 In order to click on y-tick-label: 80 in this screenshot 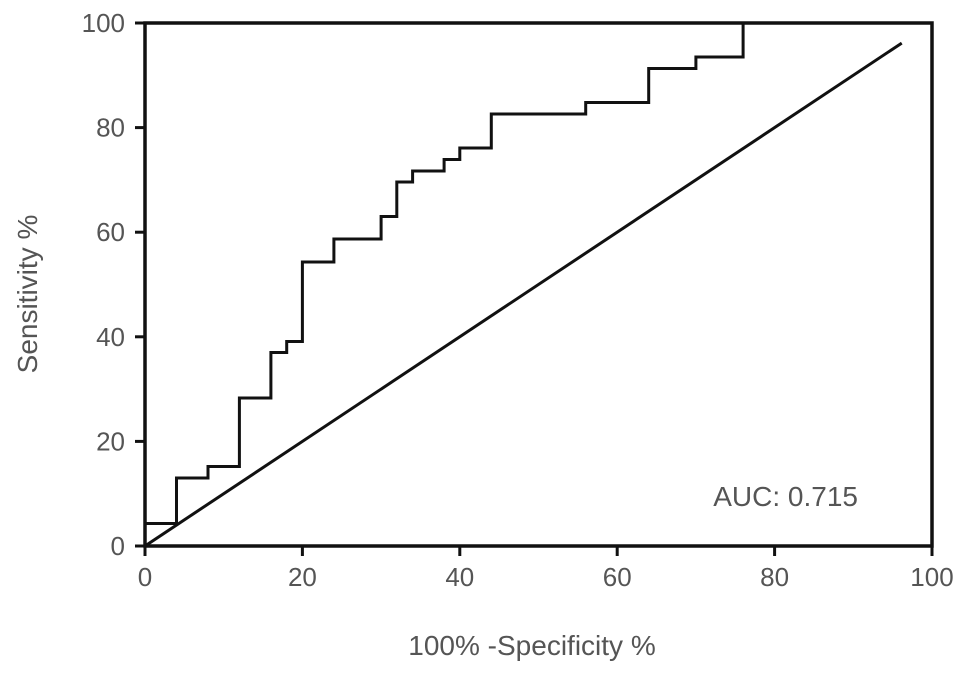, I will do `click(110, 128)`.